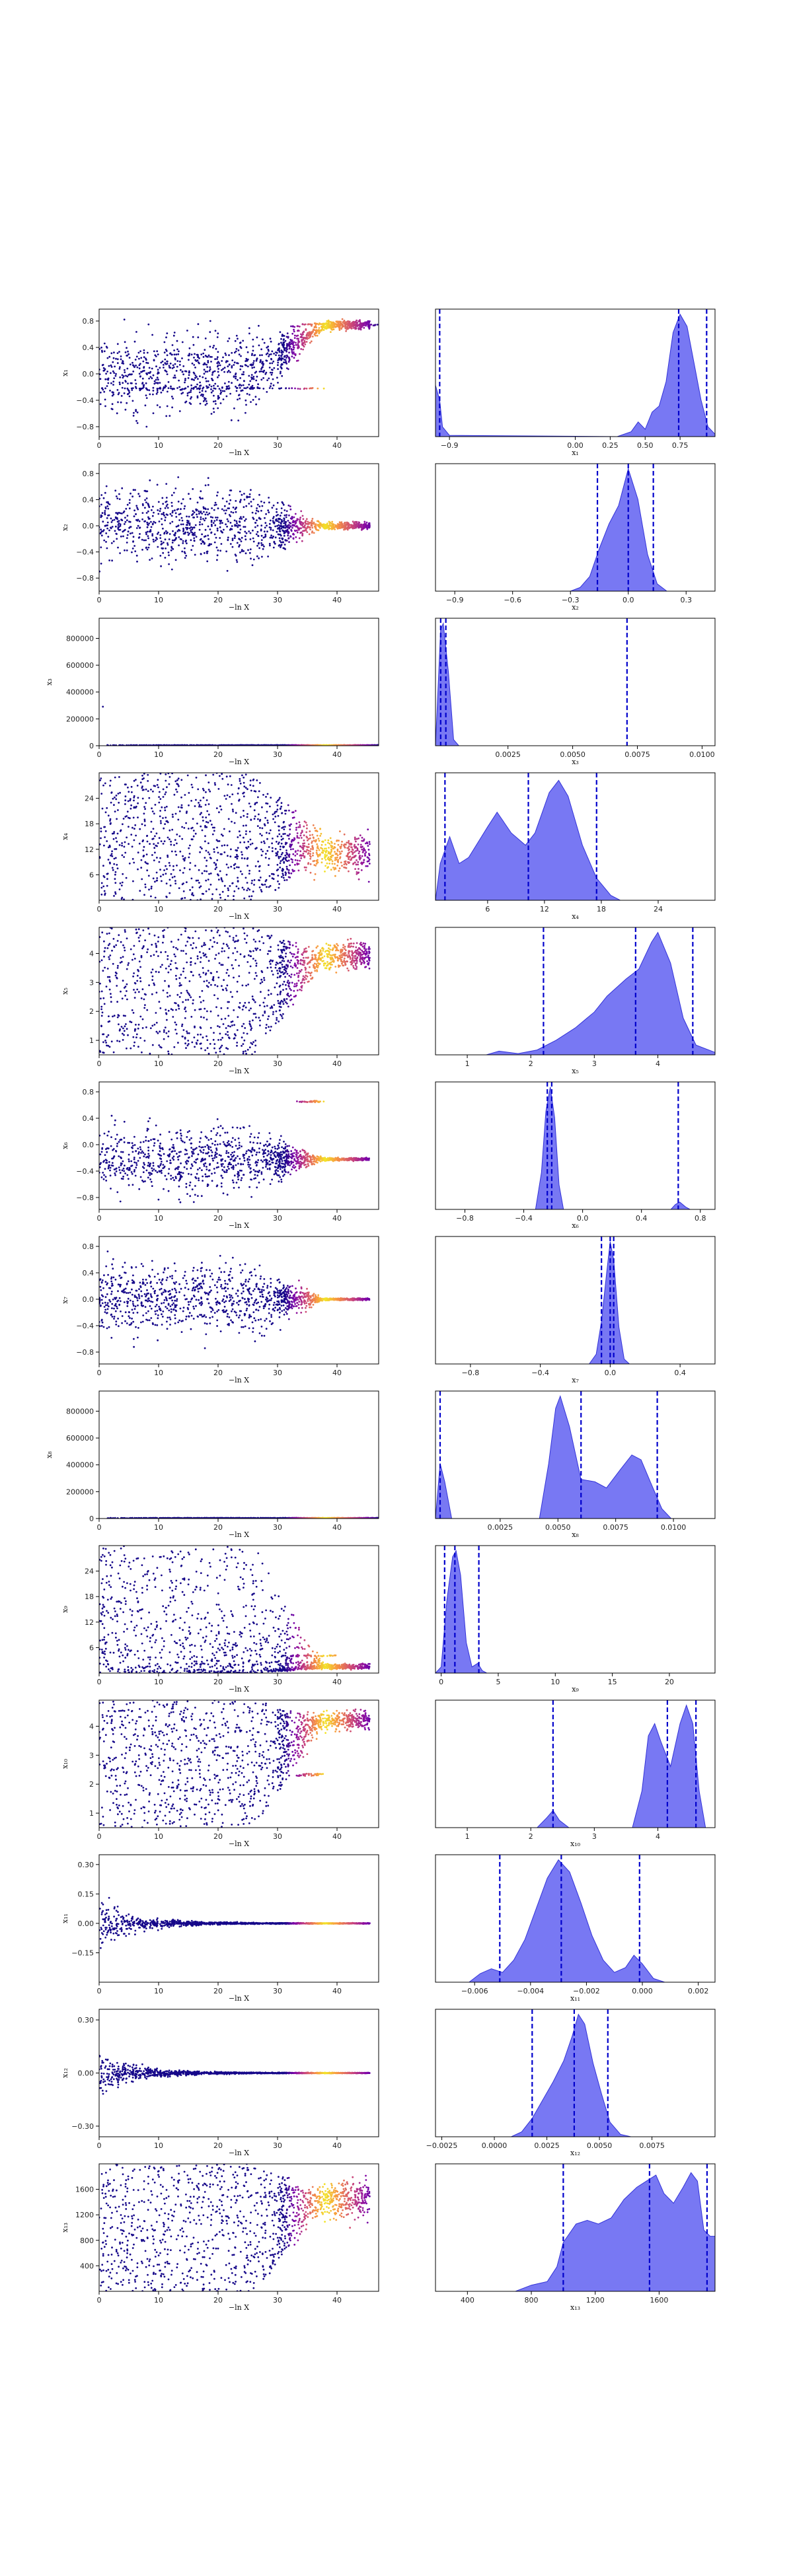 This screenshot has width=793, height=2576. What do you see at coordinates (89, 474) in the screenshot?
I see `trace-x2-ytick-label: 0.8` at bounding box center [89, 474].